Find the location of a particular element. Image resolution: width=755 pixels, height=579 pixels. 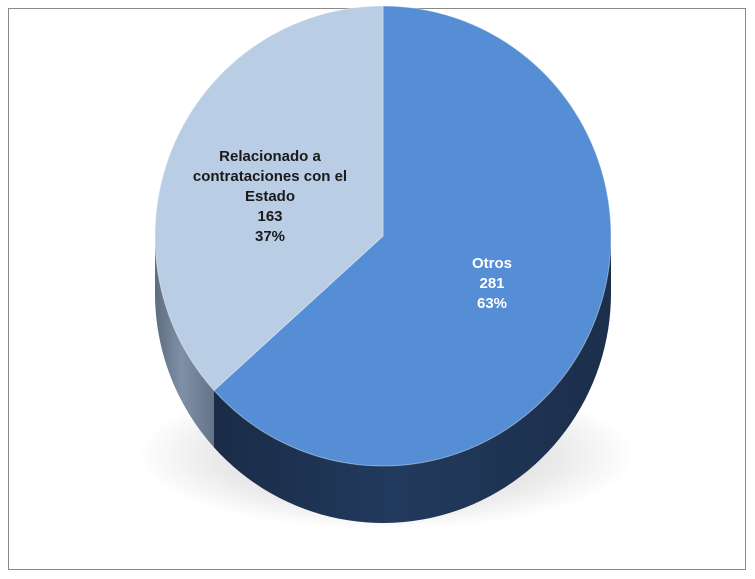

pie-label-line: 281 is located at coordinates (491, 283).